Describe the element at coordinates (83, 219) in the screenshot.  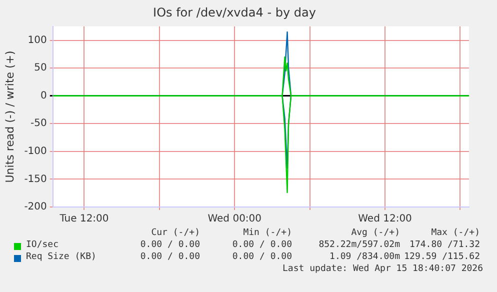
I see `x-tick-label: Tue 12:00` at that location.